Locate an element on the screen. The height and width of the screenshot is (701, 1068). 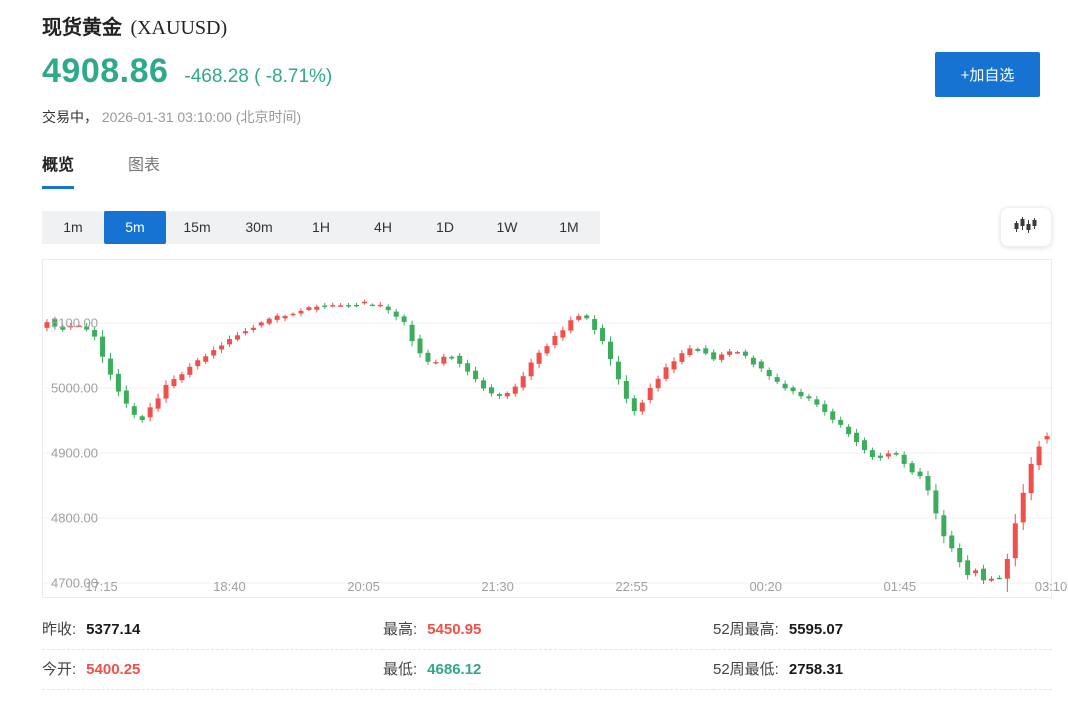
timeframe-30m: 30m is located at coordinates (259, 227).